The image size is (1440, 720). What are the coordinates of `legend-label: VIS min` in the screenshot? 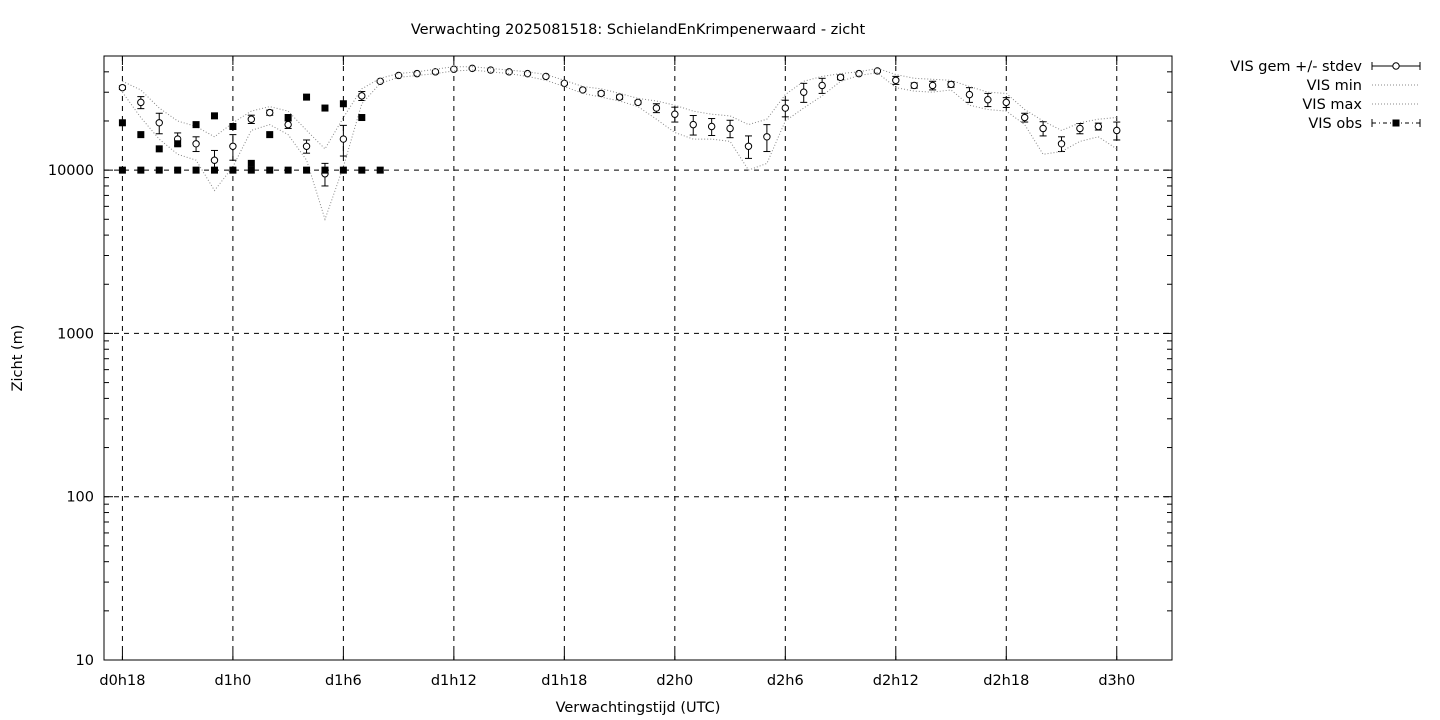 It's located at (1334, 86).